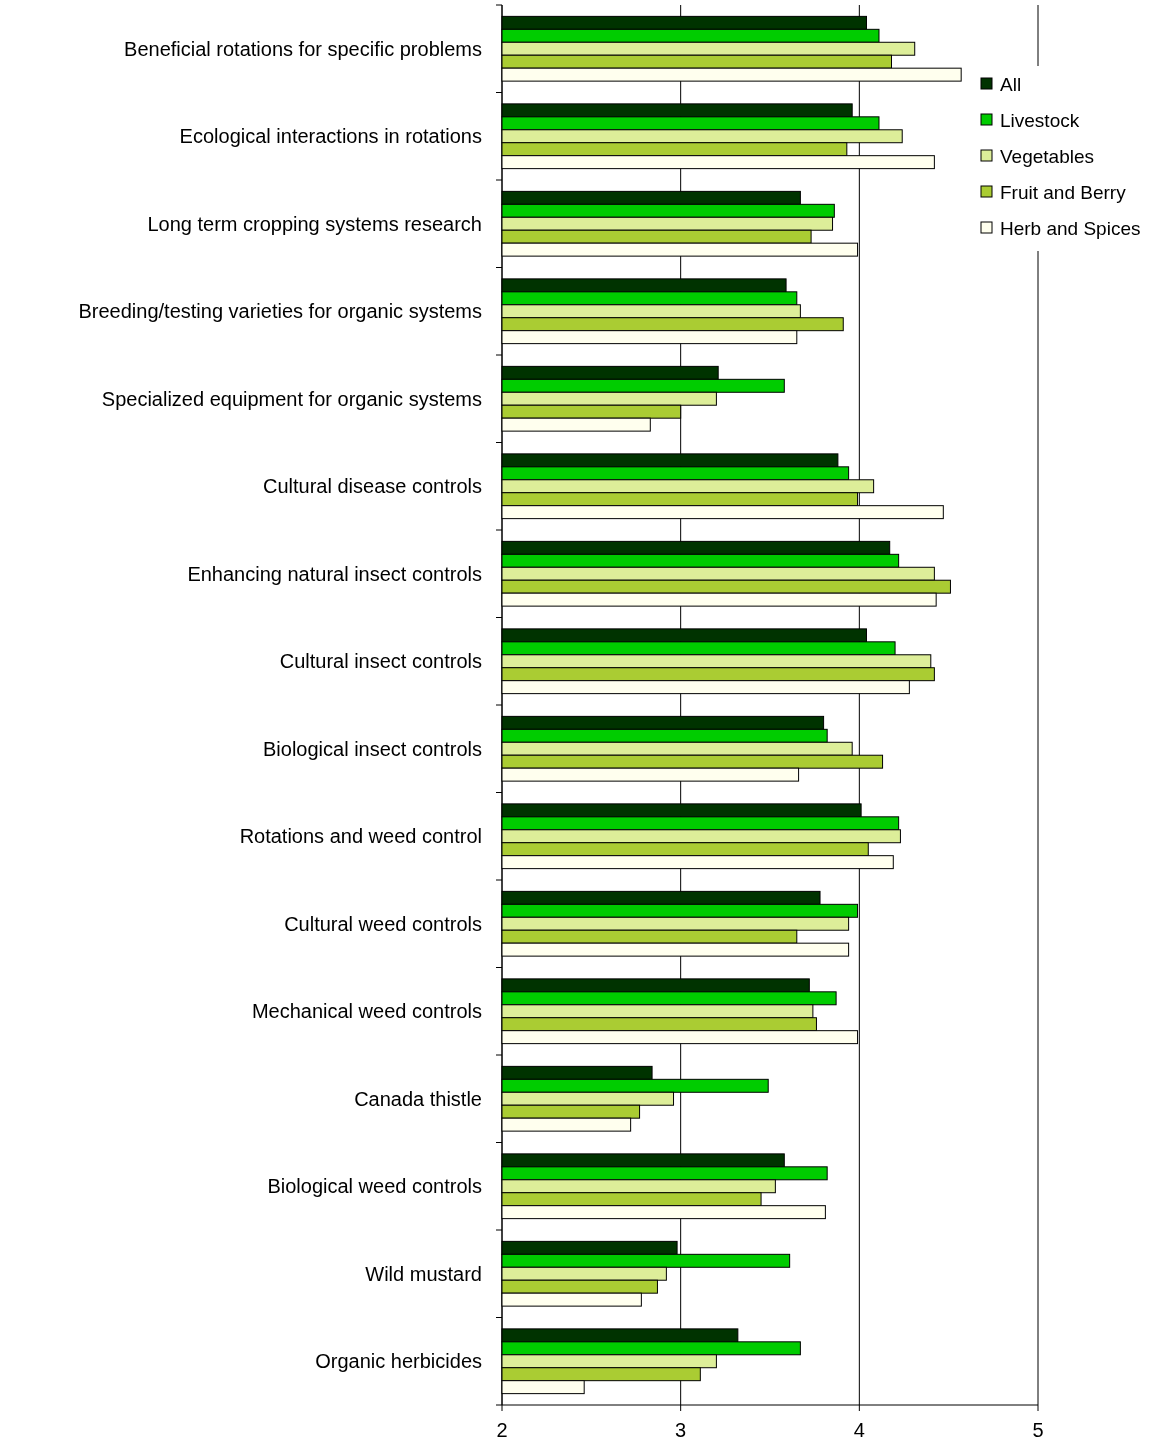 The width and height of the screenshot is (1167, 1449). Describe the element at coordinates (1038, 1430) in the screenshot. I see `x-tick-label: 5` at that location.